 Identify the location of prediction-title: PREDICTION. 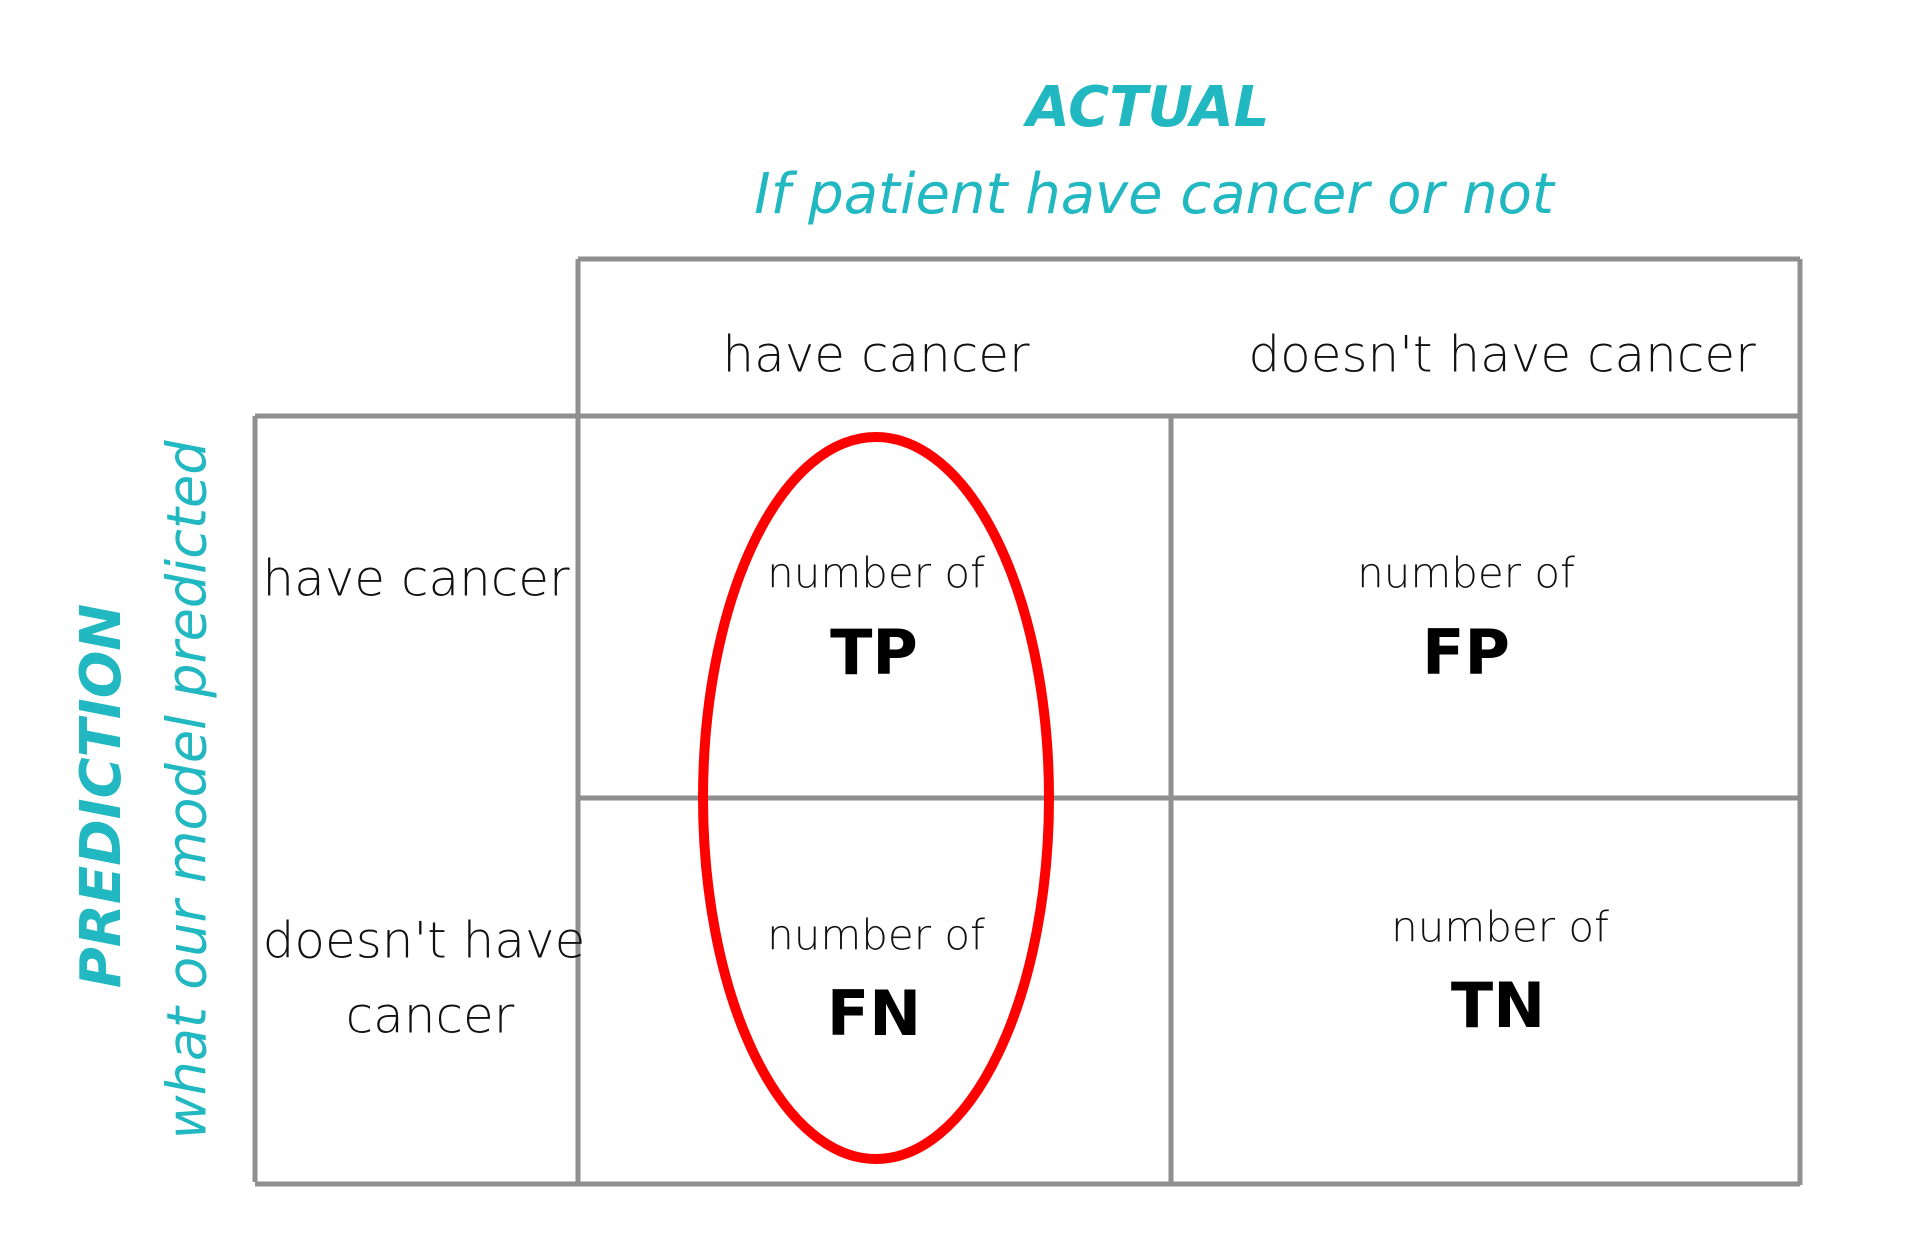
(101, 796).